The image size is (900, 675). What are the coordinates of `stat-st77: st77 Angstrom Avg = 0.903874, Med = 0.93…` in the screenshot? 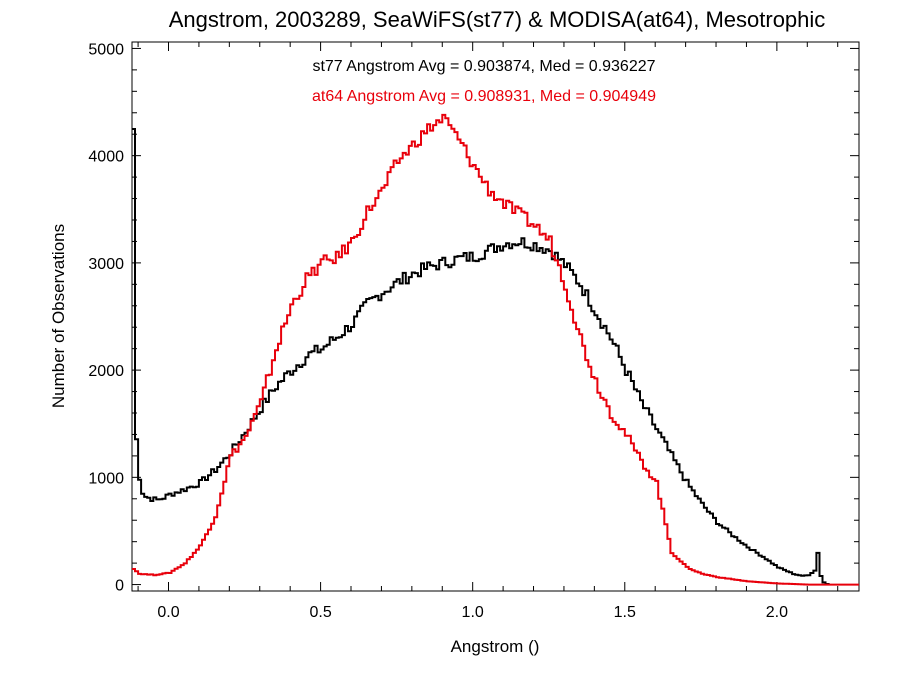 It's located at (483, 66).